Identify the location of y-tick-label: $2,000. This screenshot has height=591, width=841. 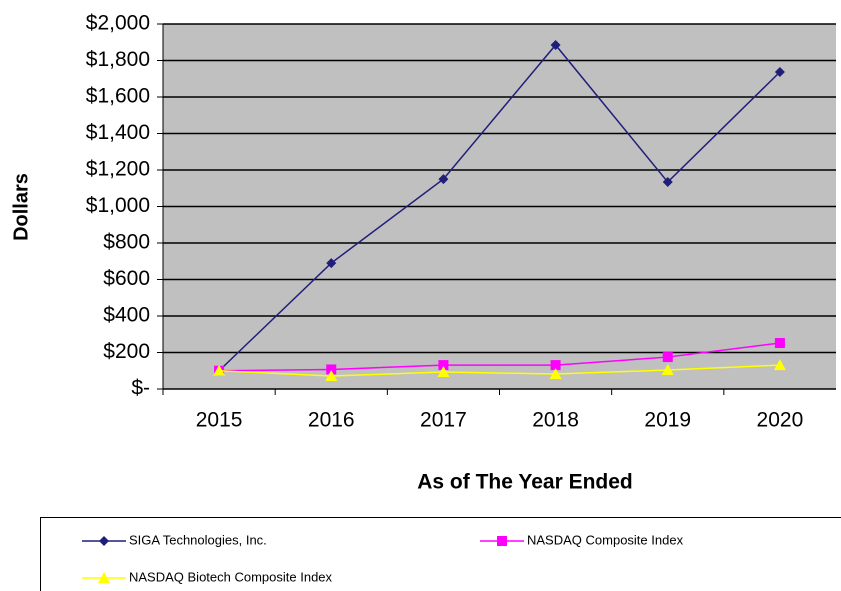
(118, 23).